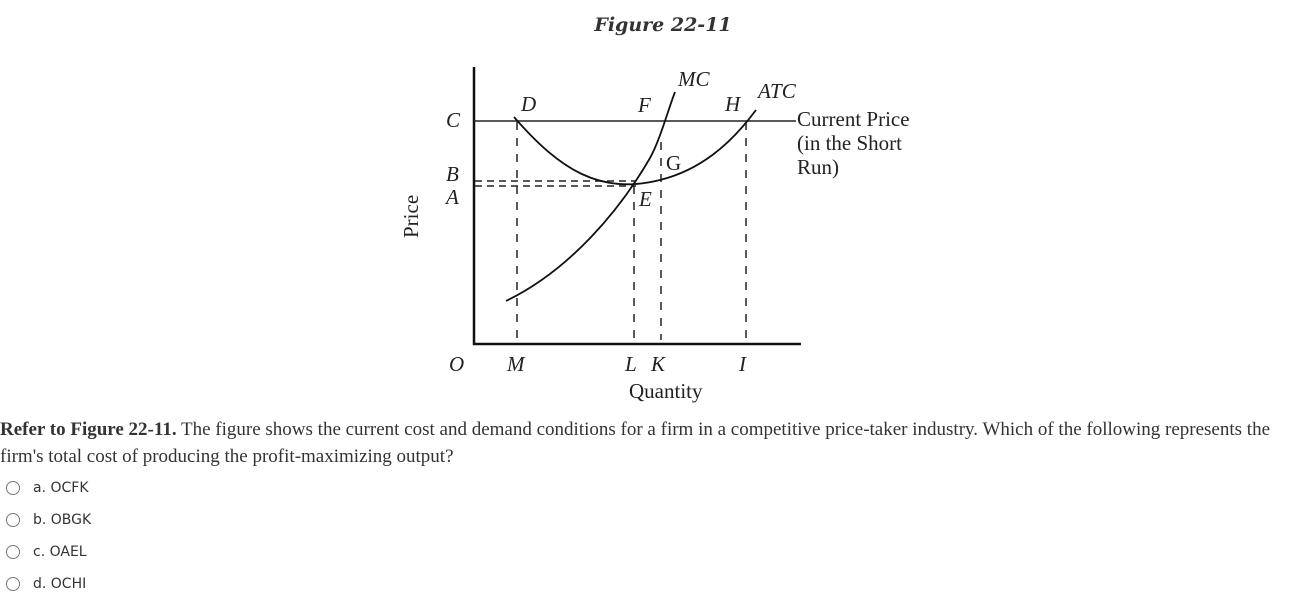  What do you see at coordinates (635, 147) in the screenshot?
I see `atc-curve` at bounding box center [635, 147].